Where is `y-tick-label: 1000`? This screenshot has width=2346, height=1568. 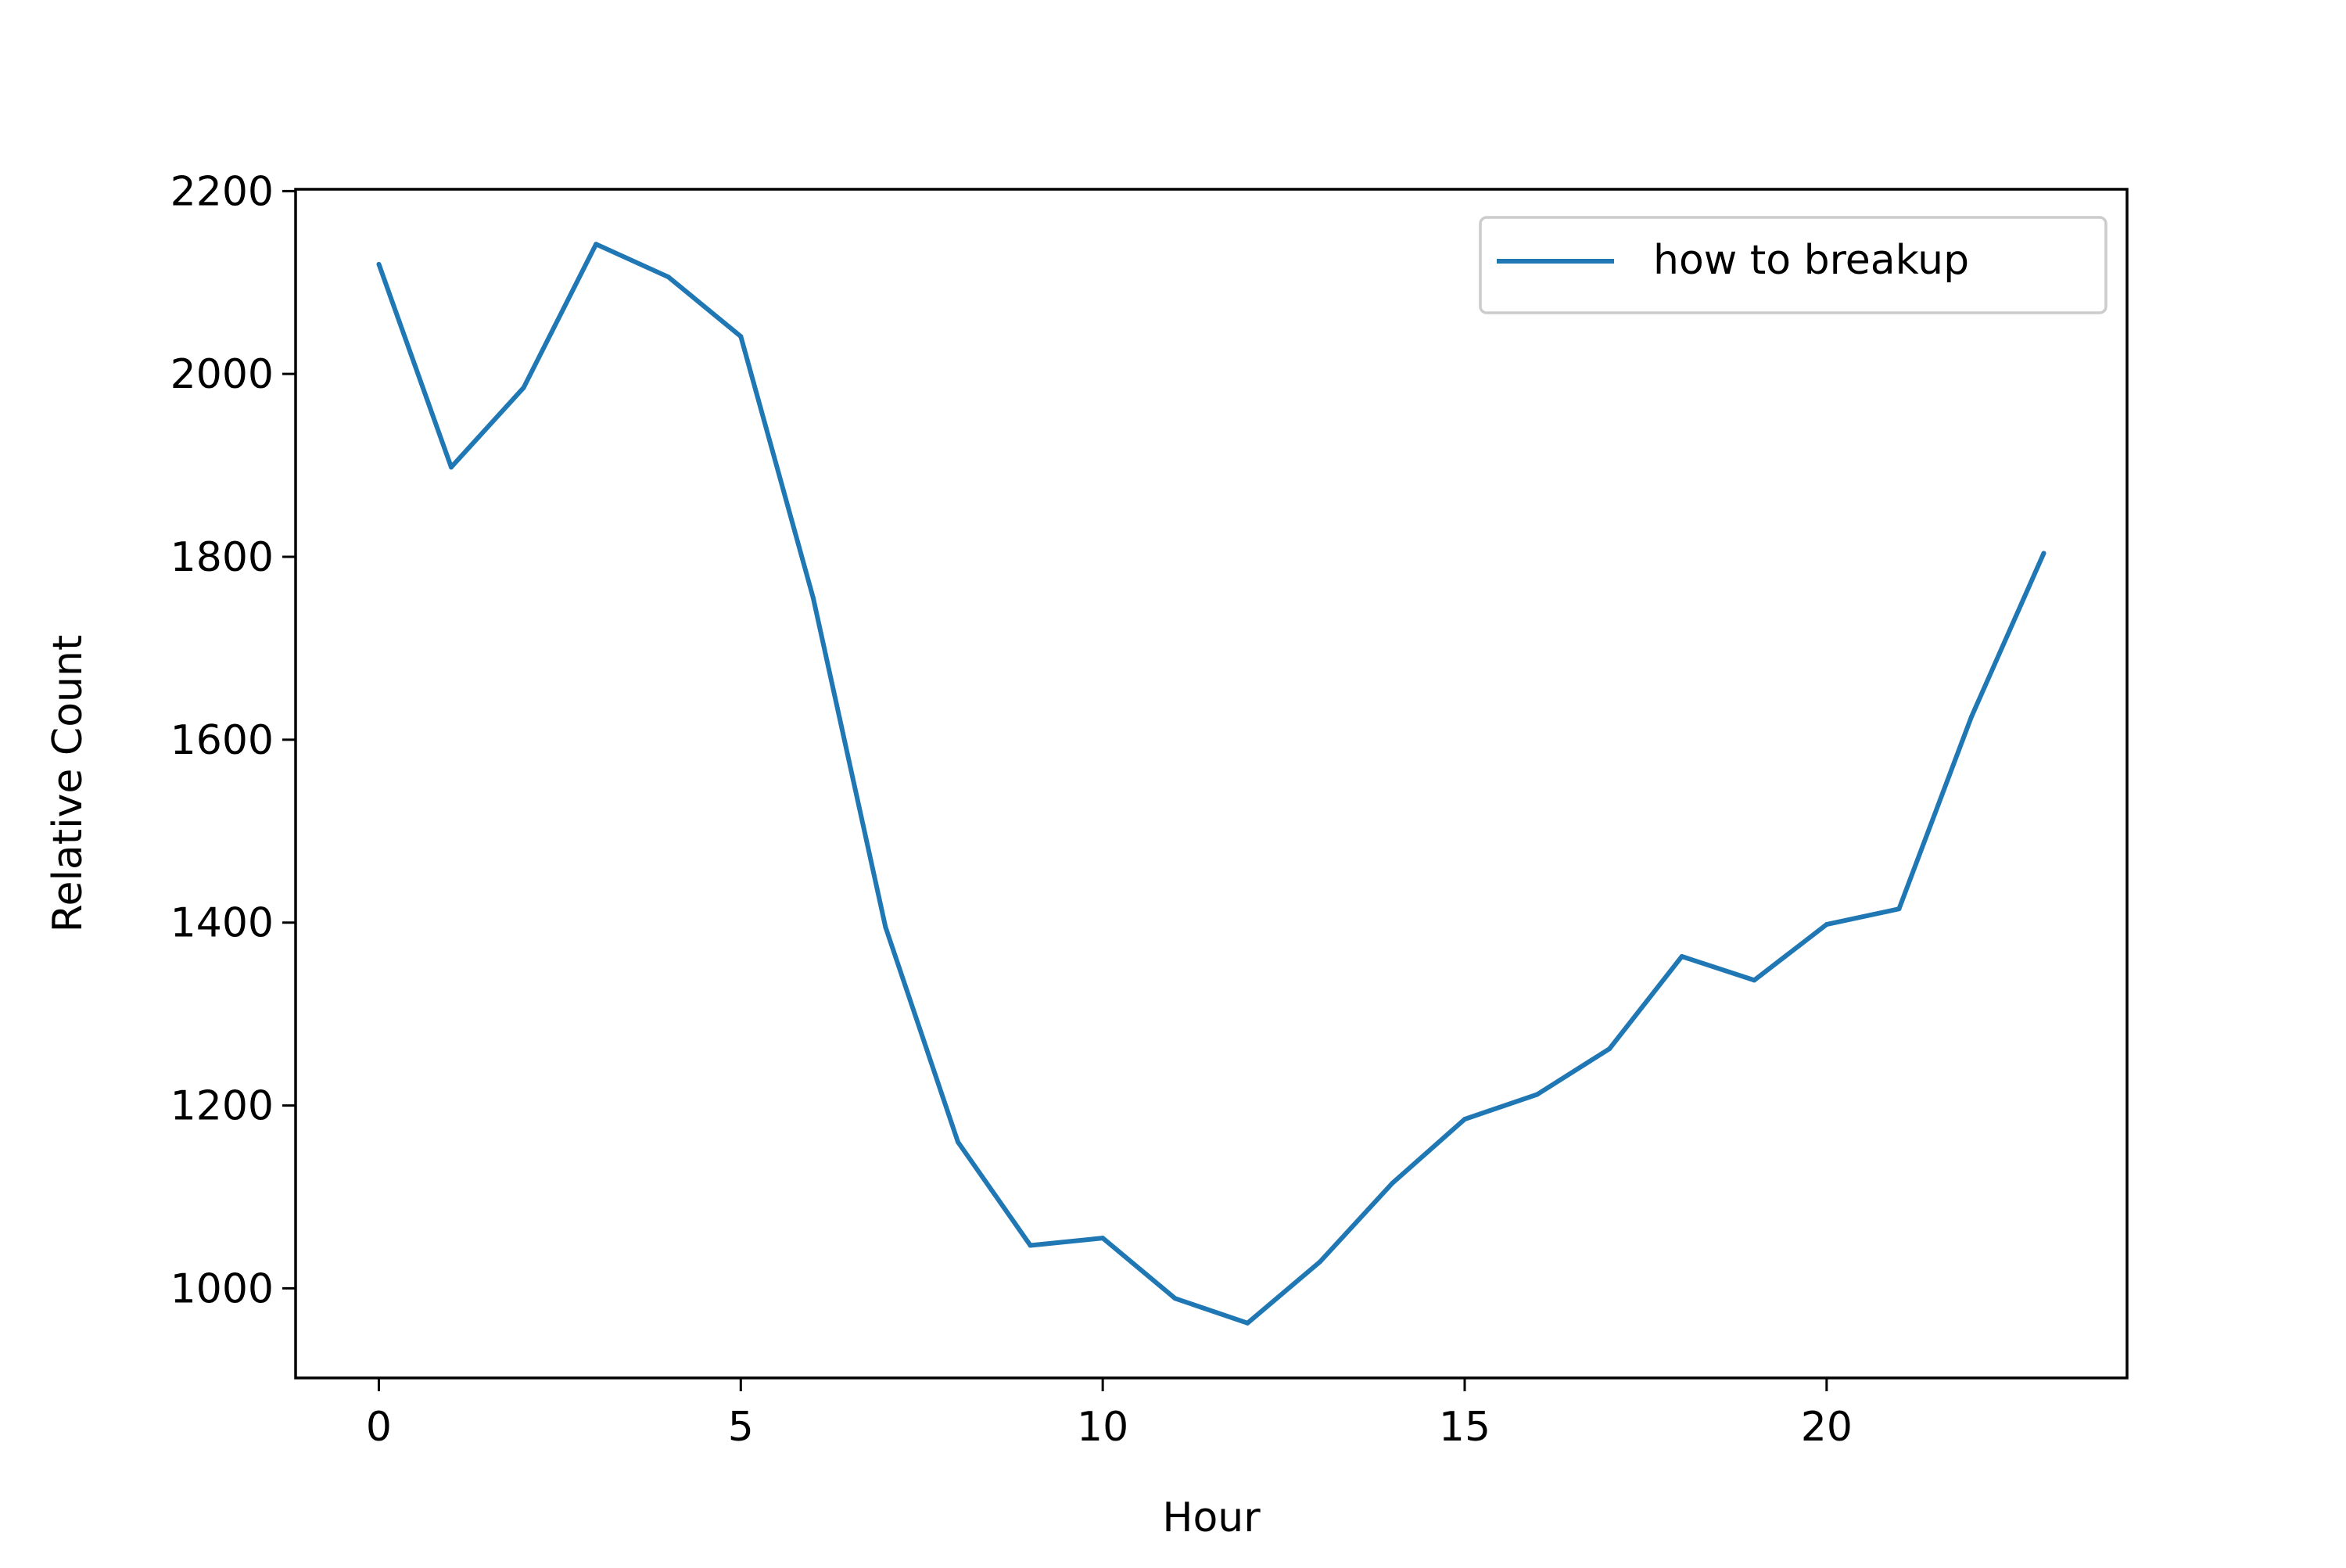 y-tick-label: 1000 is located at coordinates (222, 1288).